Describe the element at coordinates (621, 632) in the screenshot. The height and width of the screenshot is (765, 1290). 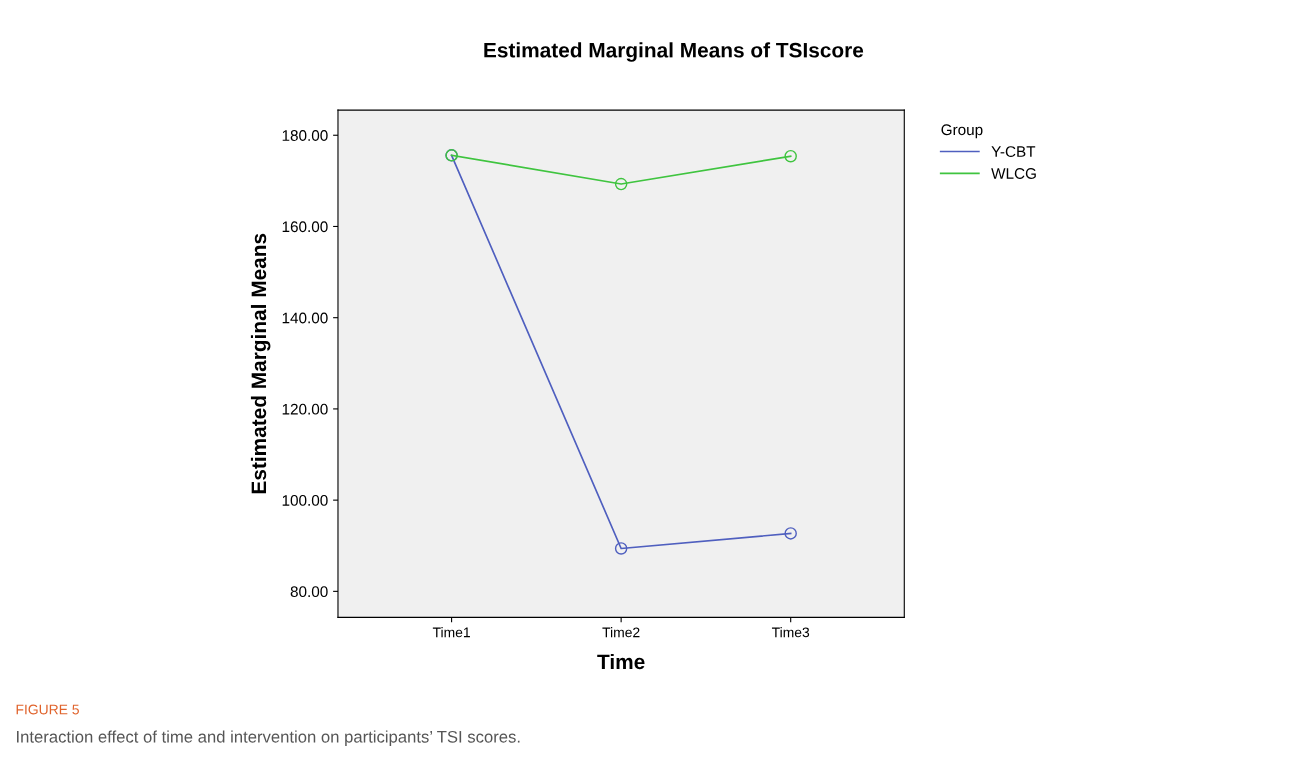
I see `x-tick-label: Time2` at that location.